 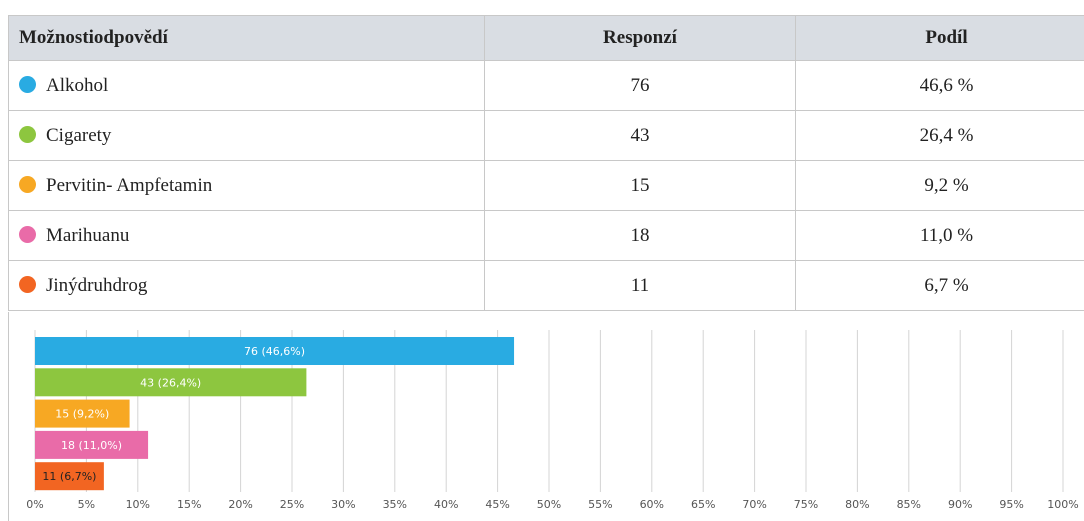 I want to click on share-cell: 11,0 %, so click(x=939, y=235).